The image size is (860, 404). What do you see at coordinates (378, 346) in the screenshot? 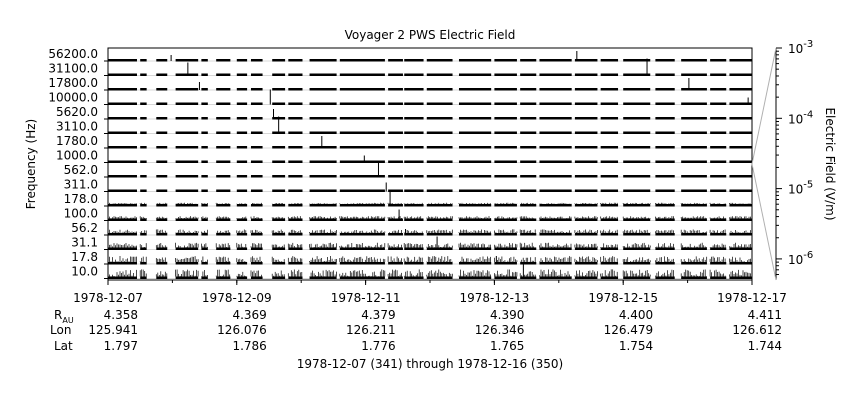
I see `x-tick-lat: 1.776` at bounding box center [378, 346].